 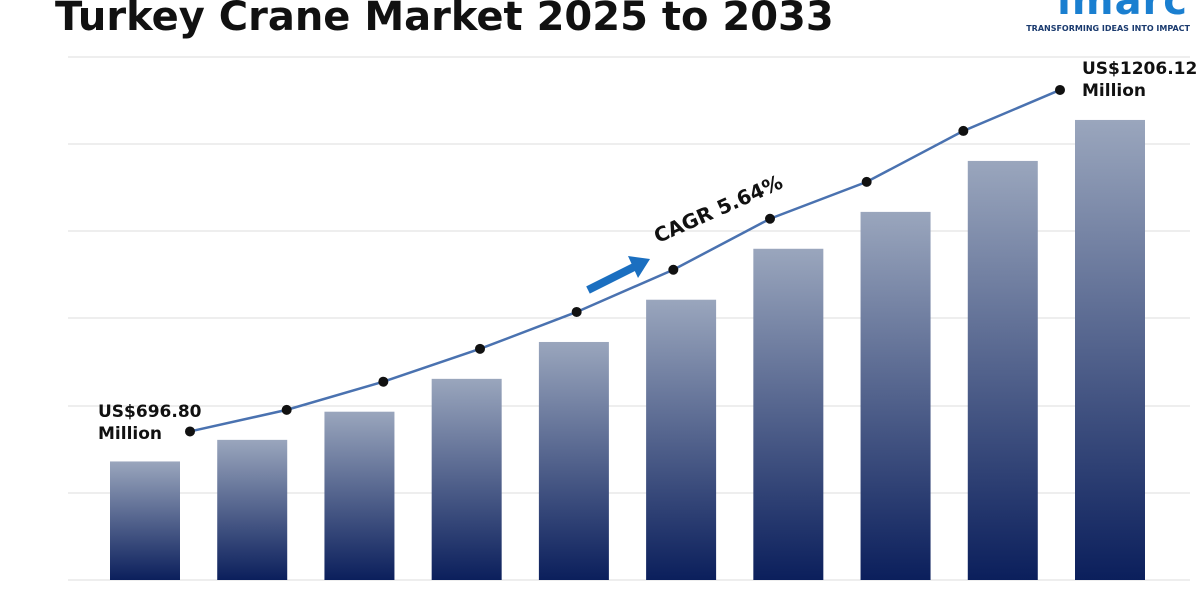 I want to click on cagr-arrow, so click(x=618, y=275).